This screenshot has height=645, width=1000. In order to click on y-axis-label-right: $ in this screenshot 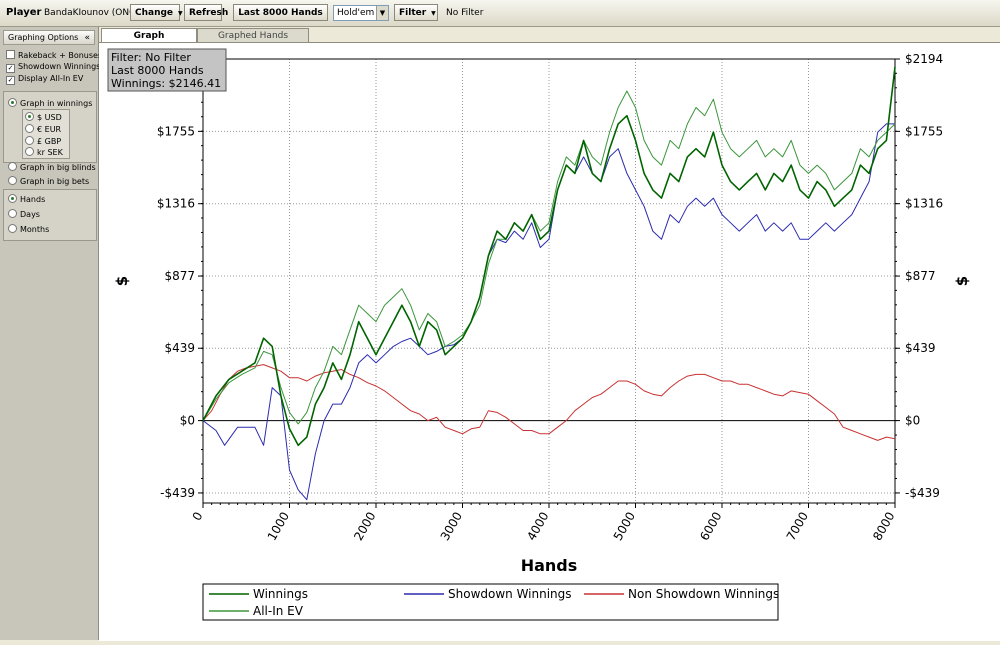, I will do `click(962, 281)`.